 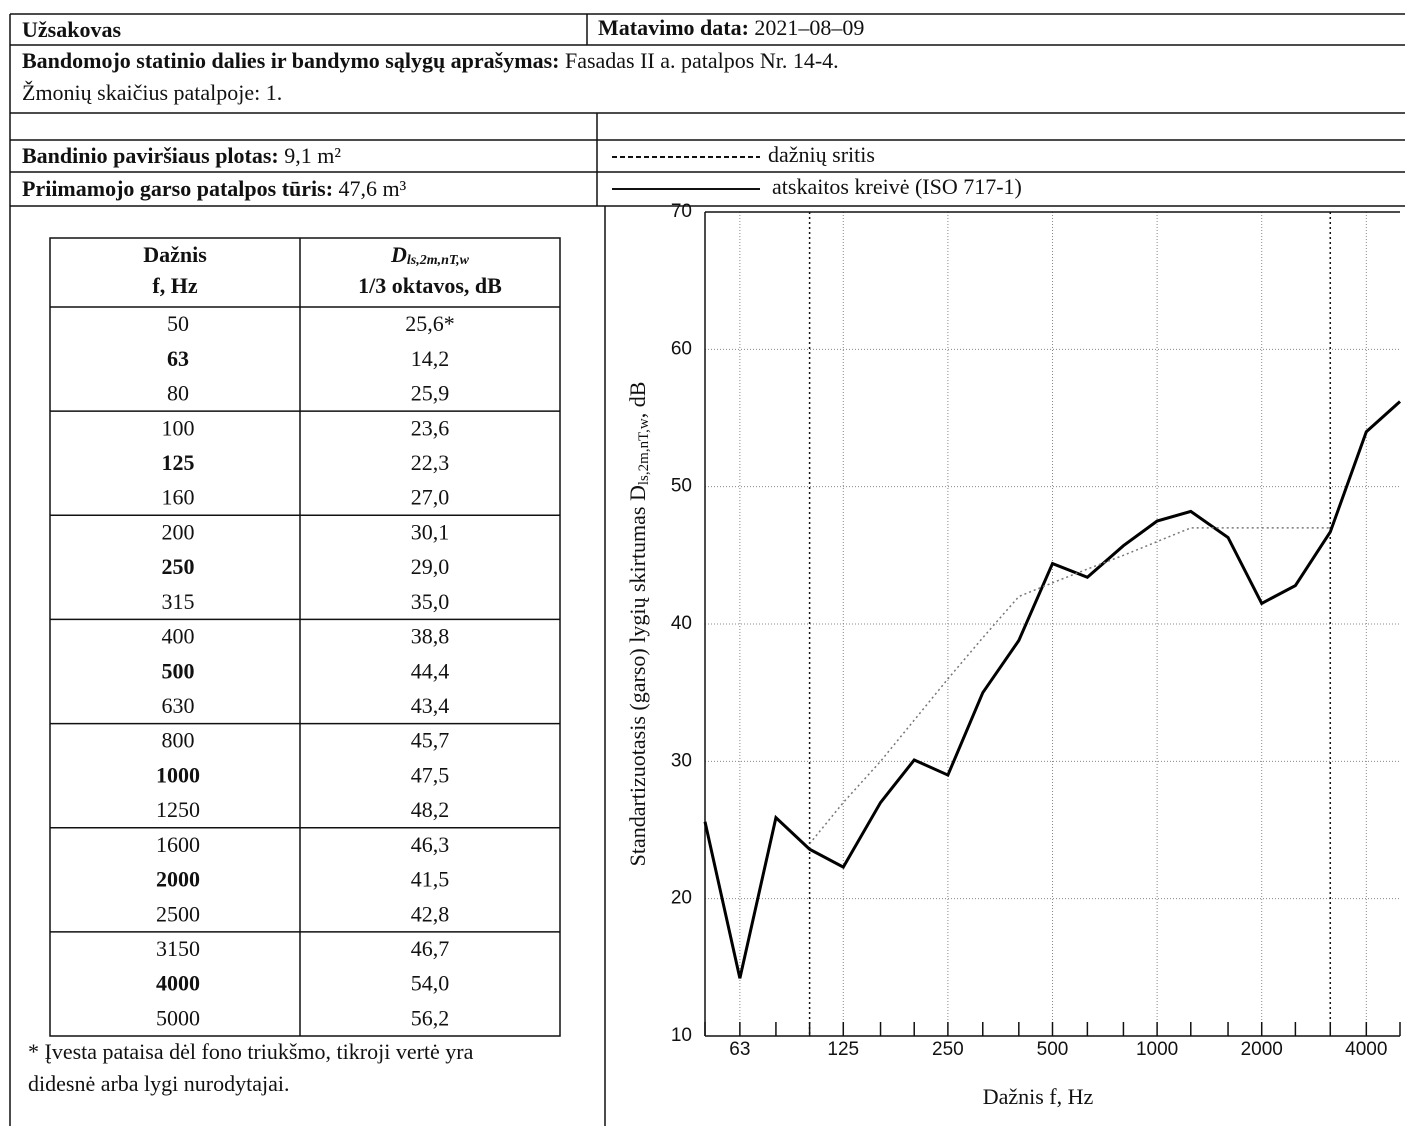 I want to click on frequency: 400, so click(x=178, y=636).